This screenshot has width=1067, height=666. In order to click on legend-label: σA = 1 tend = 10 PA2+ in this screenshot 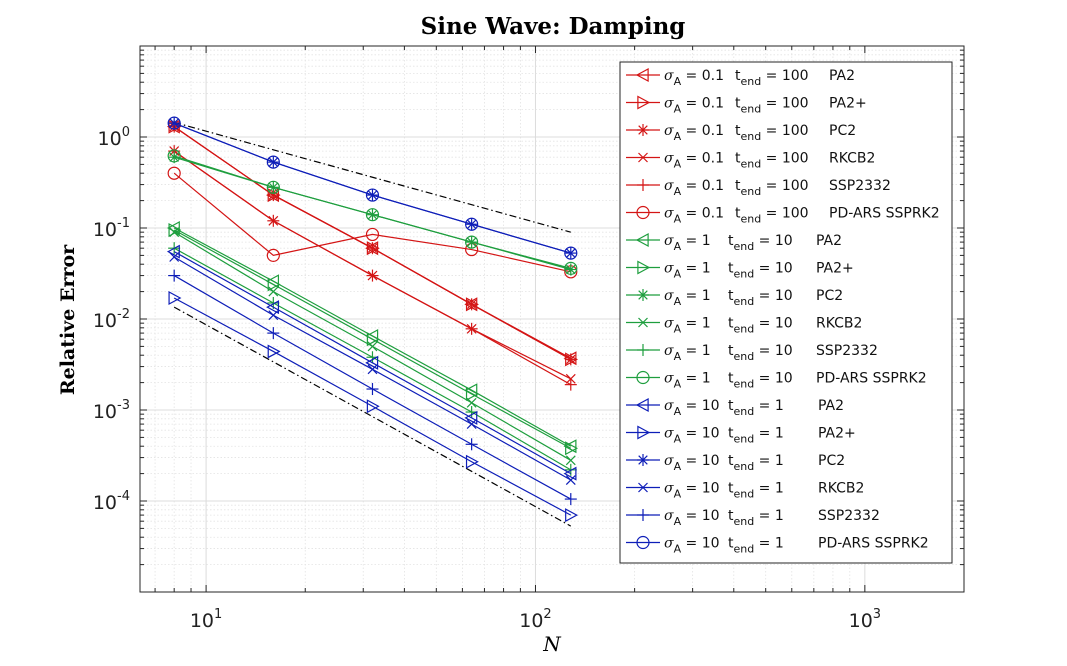, I will do `click(759, 271)`.